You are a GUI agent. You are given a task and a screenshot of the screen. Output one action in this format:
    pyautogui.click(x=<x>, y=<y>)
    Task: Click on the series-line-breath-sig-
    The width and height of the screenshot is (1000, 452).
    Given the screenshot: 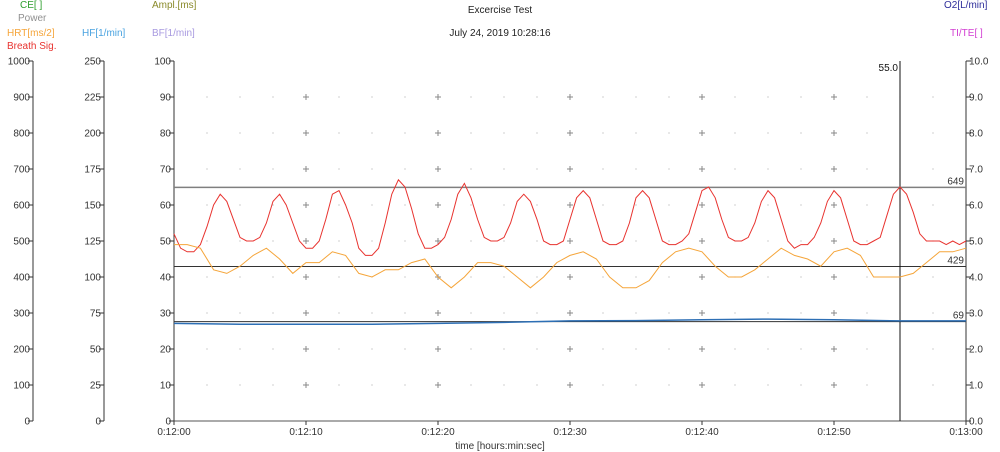 What is the action you would take?
    pyautogui.click(x=570, y=217)
    